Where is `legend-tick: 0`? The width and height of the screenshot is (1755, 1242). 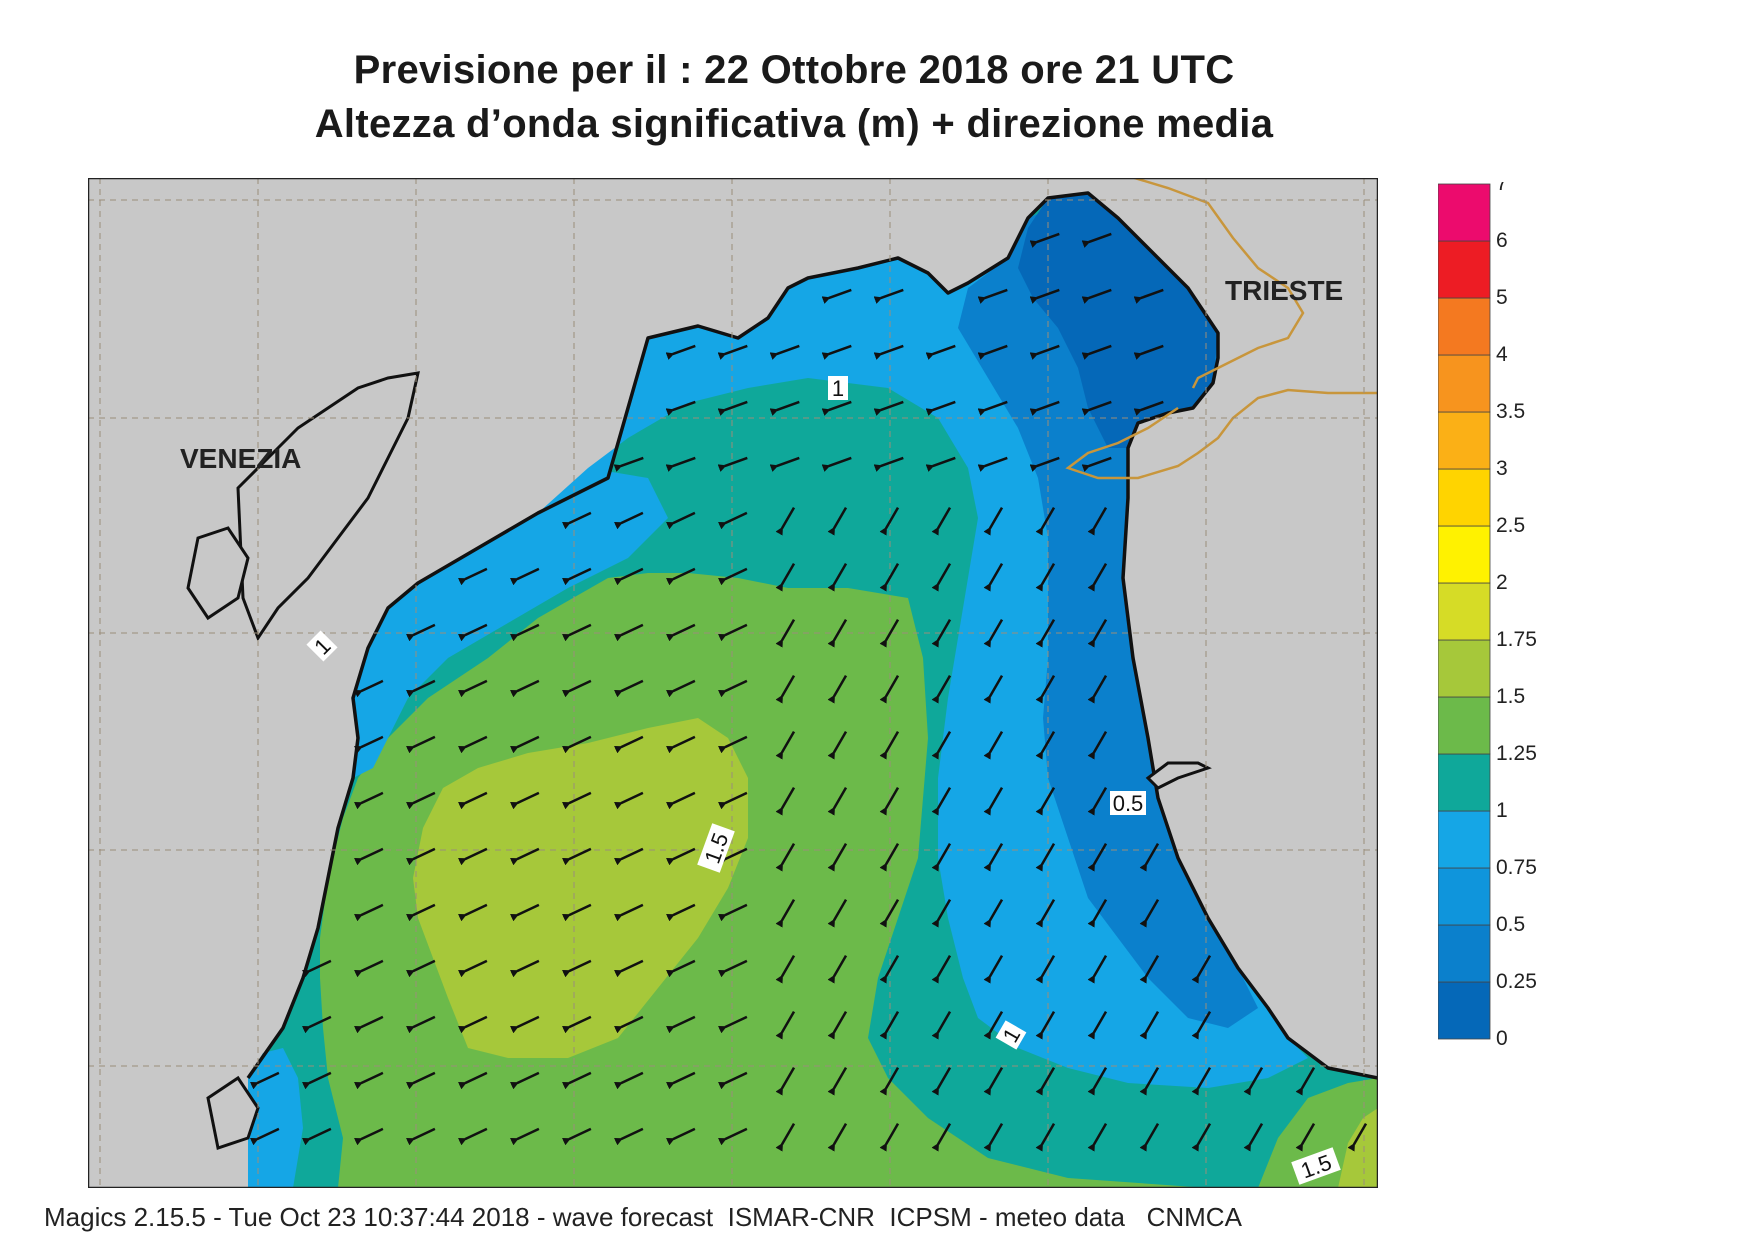 legend-tick: 0 is located at coordinates (1502, 1038).